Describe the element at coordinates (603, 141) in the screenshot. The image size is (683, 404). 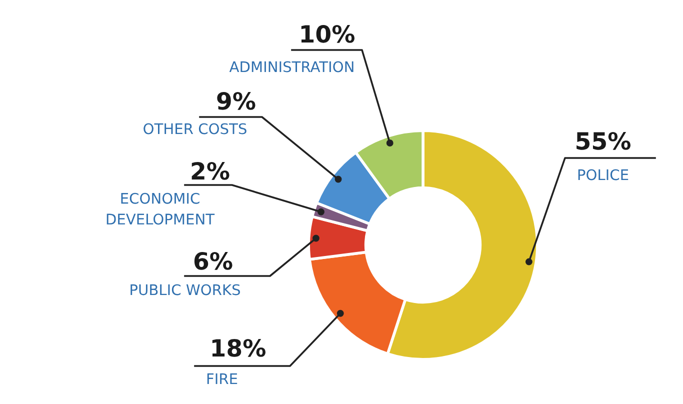
I see `data-label: 55%` at that location.